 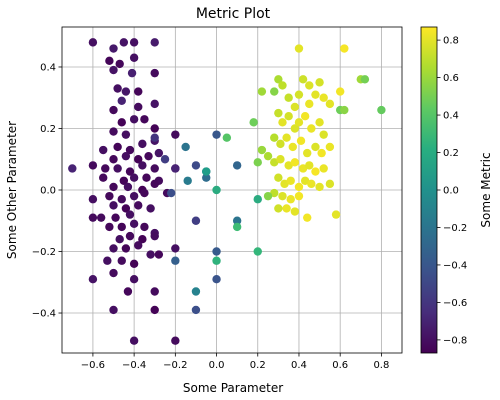 What do you see at coordinates (134, 365) in the screenshot?
I see `x-tick-label: −0.4` at bounding box center [134, 365].